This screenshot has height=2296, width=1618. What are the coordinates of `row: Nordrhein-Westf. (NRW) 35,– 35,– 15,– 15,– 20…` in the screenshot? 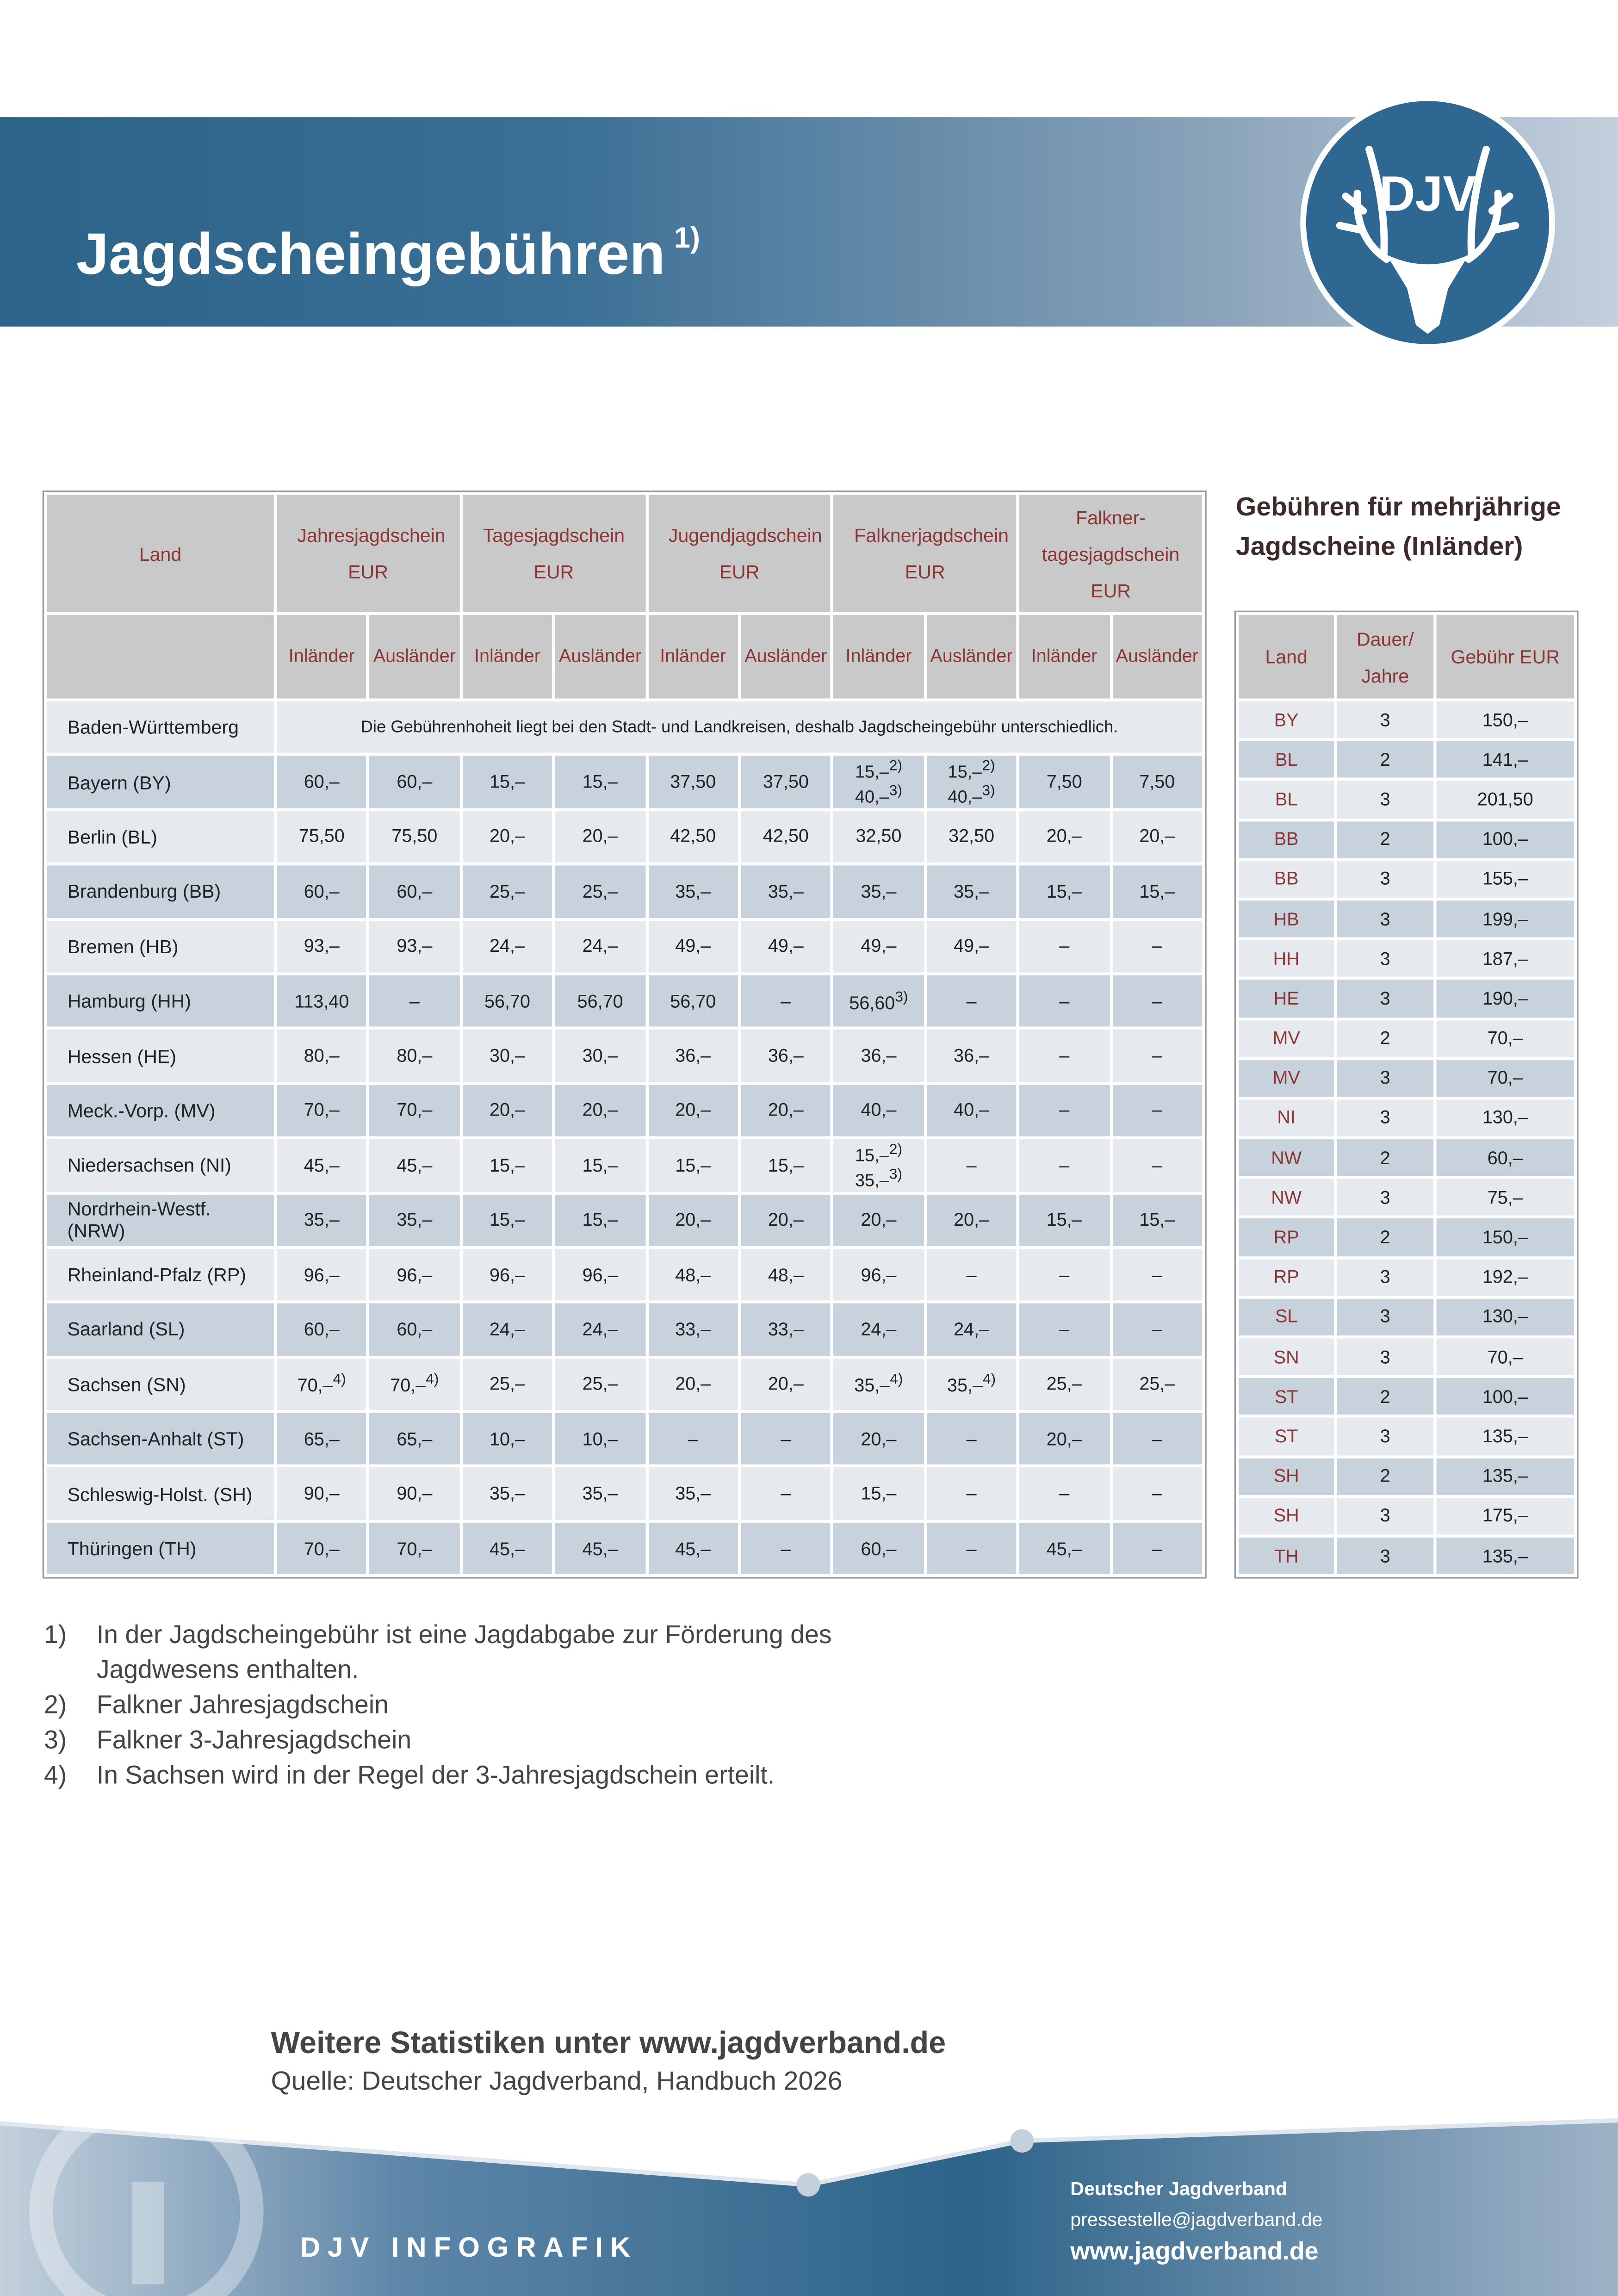 It's located at (624, 1220).